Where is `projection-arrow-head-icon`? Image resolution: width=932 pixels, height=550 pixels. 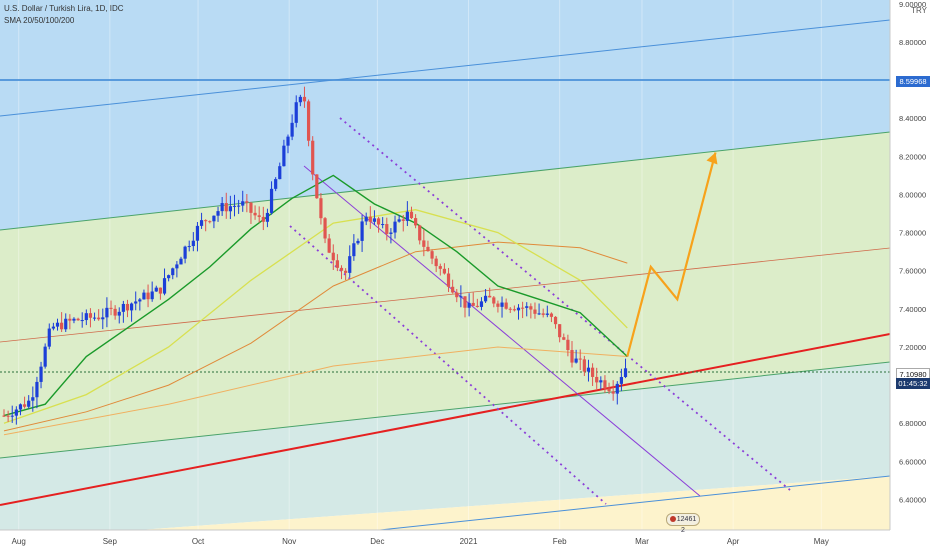 projection-arrow-head-icon is located at coordinates (712, 158).